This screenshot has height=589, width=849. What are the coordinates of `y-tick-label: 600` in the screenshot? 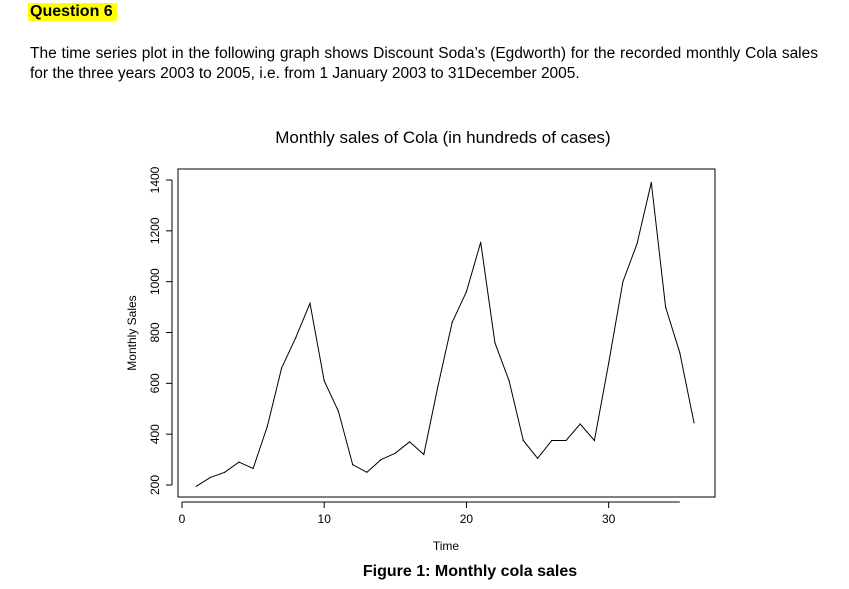 It's located at (155, 383).